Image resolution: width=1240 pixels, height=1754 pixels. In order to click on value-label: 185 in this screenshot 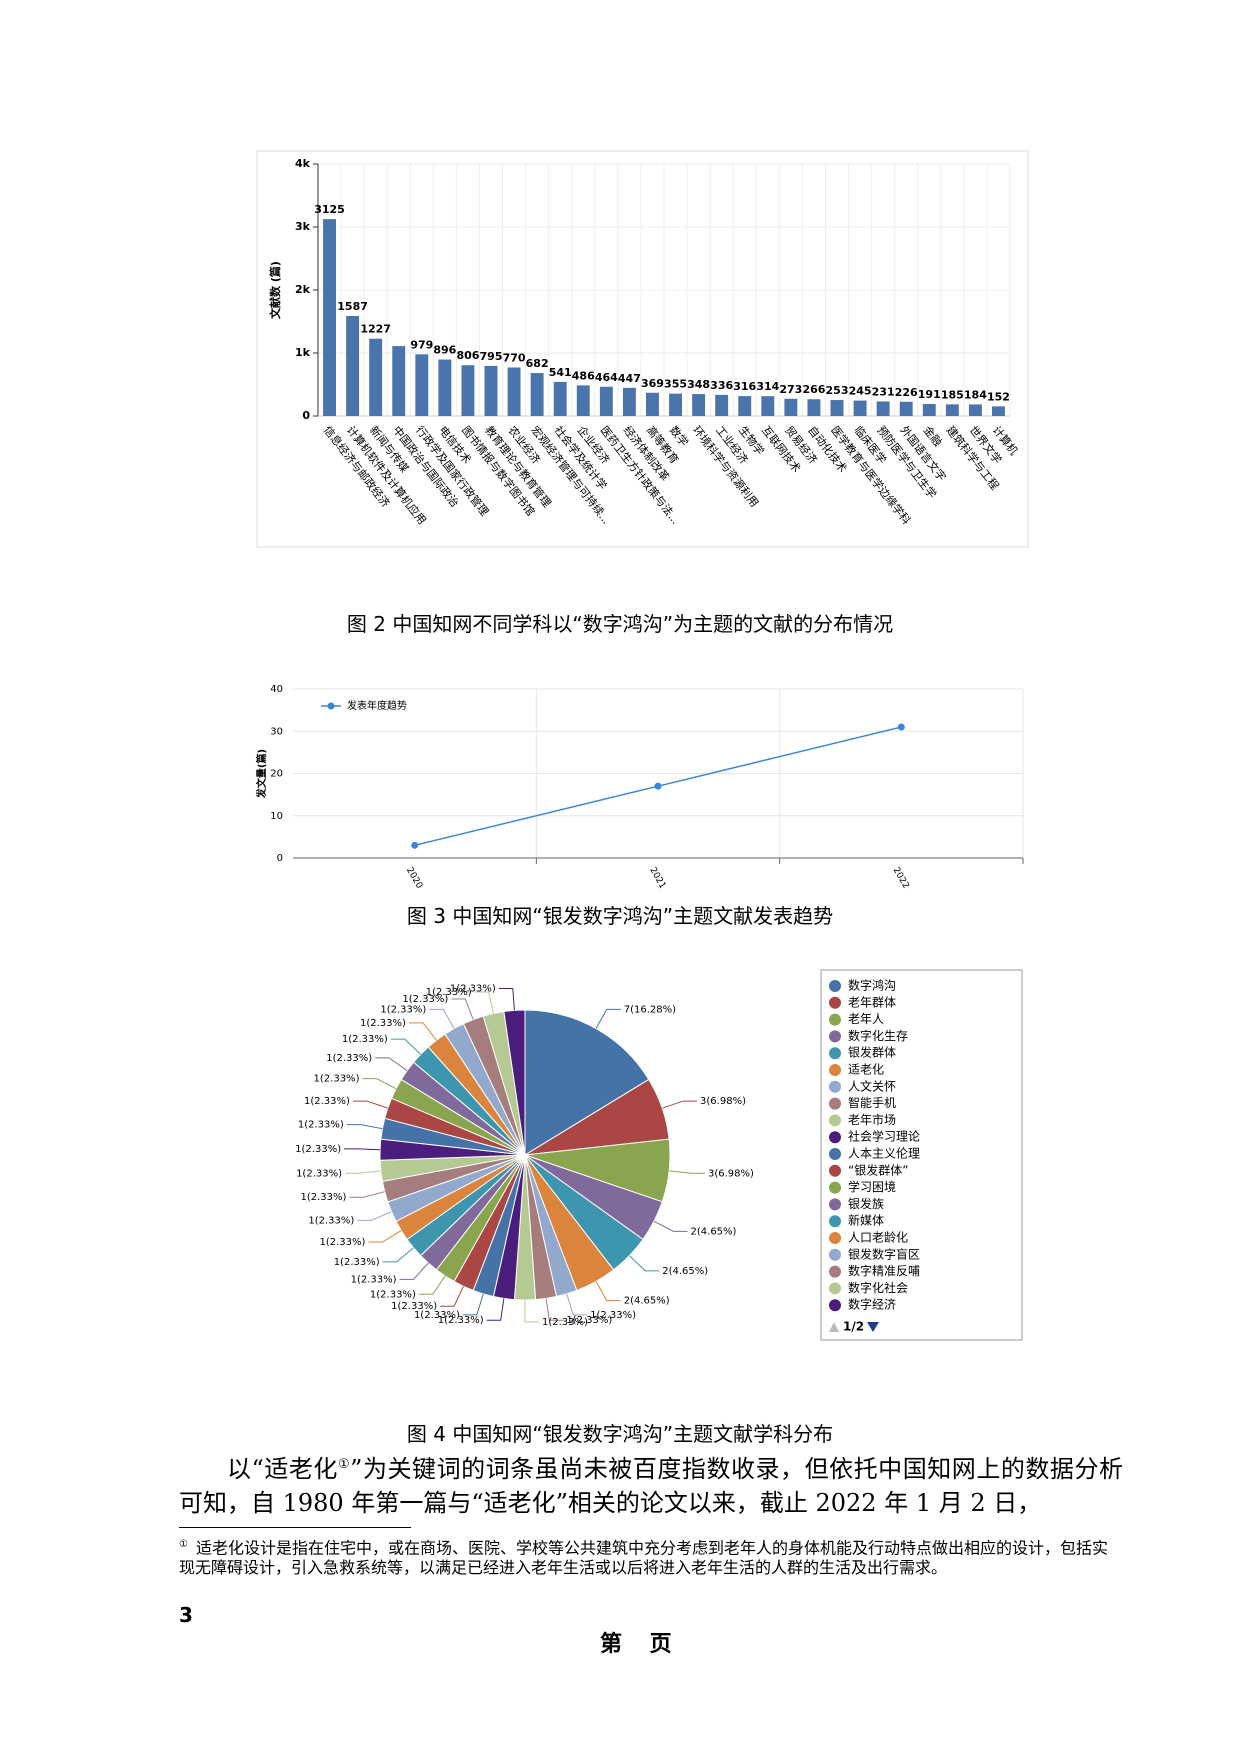, I will do `click(952, 394)`.